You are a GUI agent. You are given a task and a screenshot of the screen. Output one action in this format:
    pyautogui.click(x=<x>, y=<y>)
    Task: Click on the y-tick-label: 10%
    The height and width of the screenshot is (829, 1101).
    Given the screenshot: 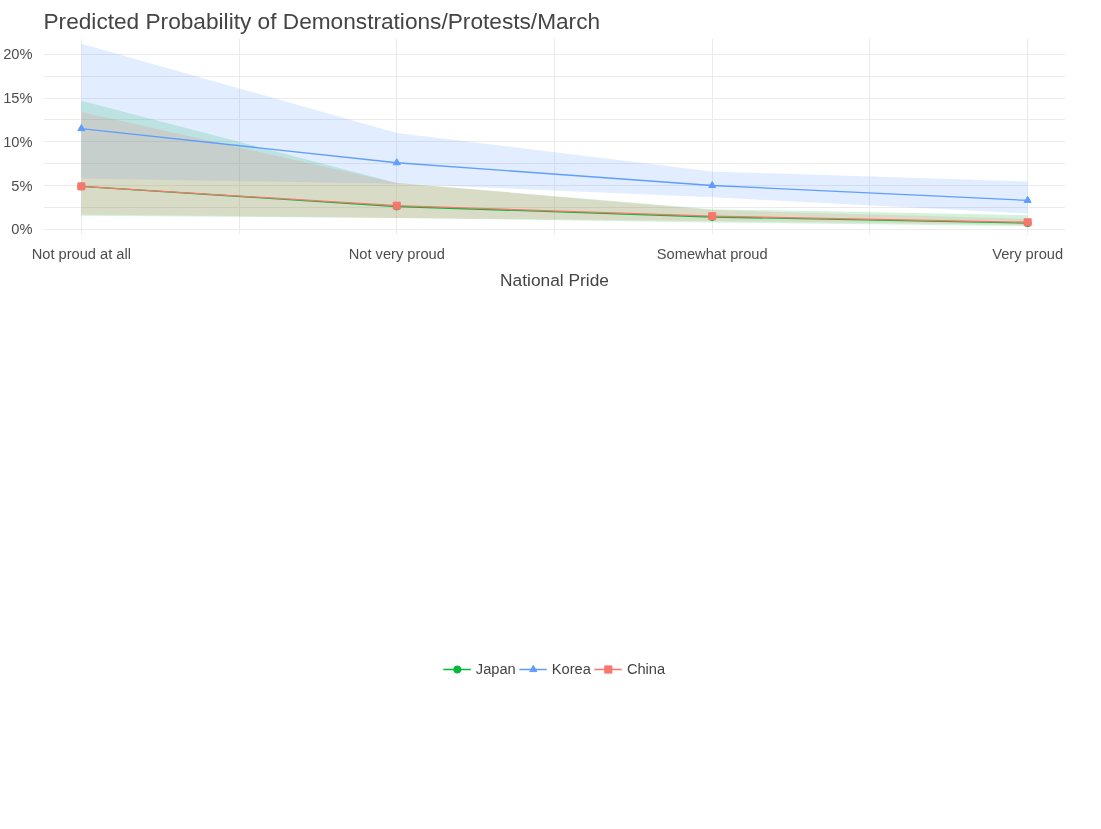 What is the action you would take?
    pyautogui.click(x=18, y=141)
    